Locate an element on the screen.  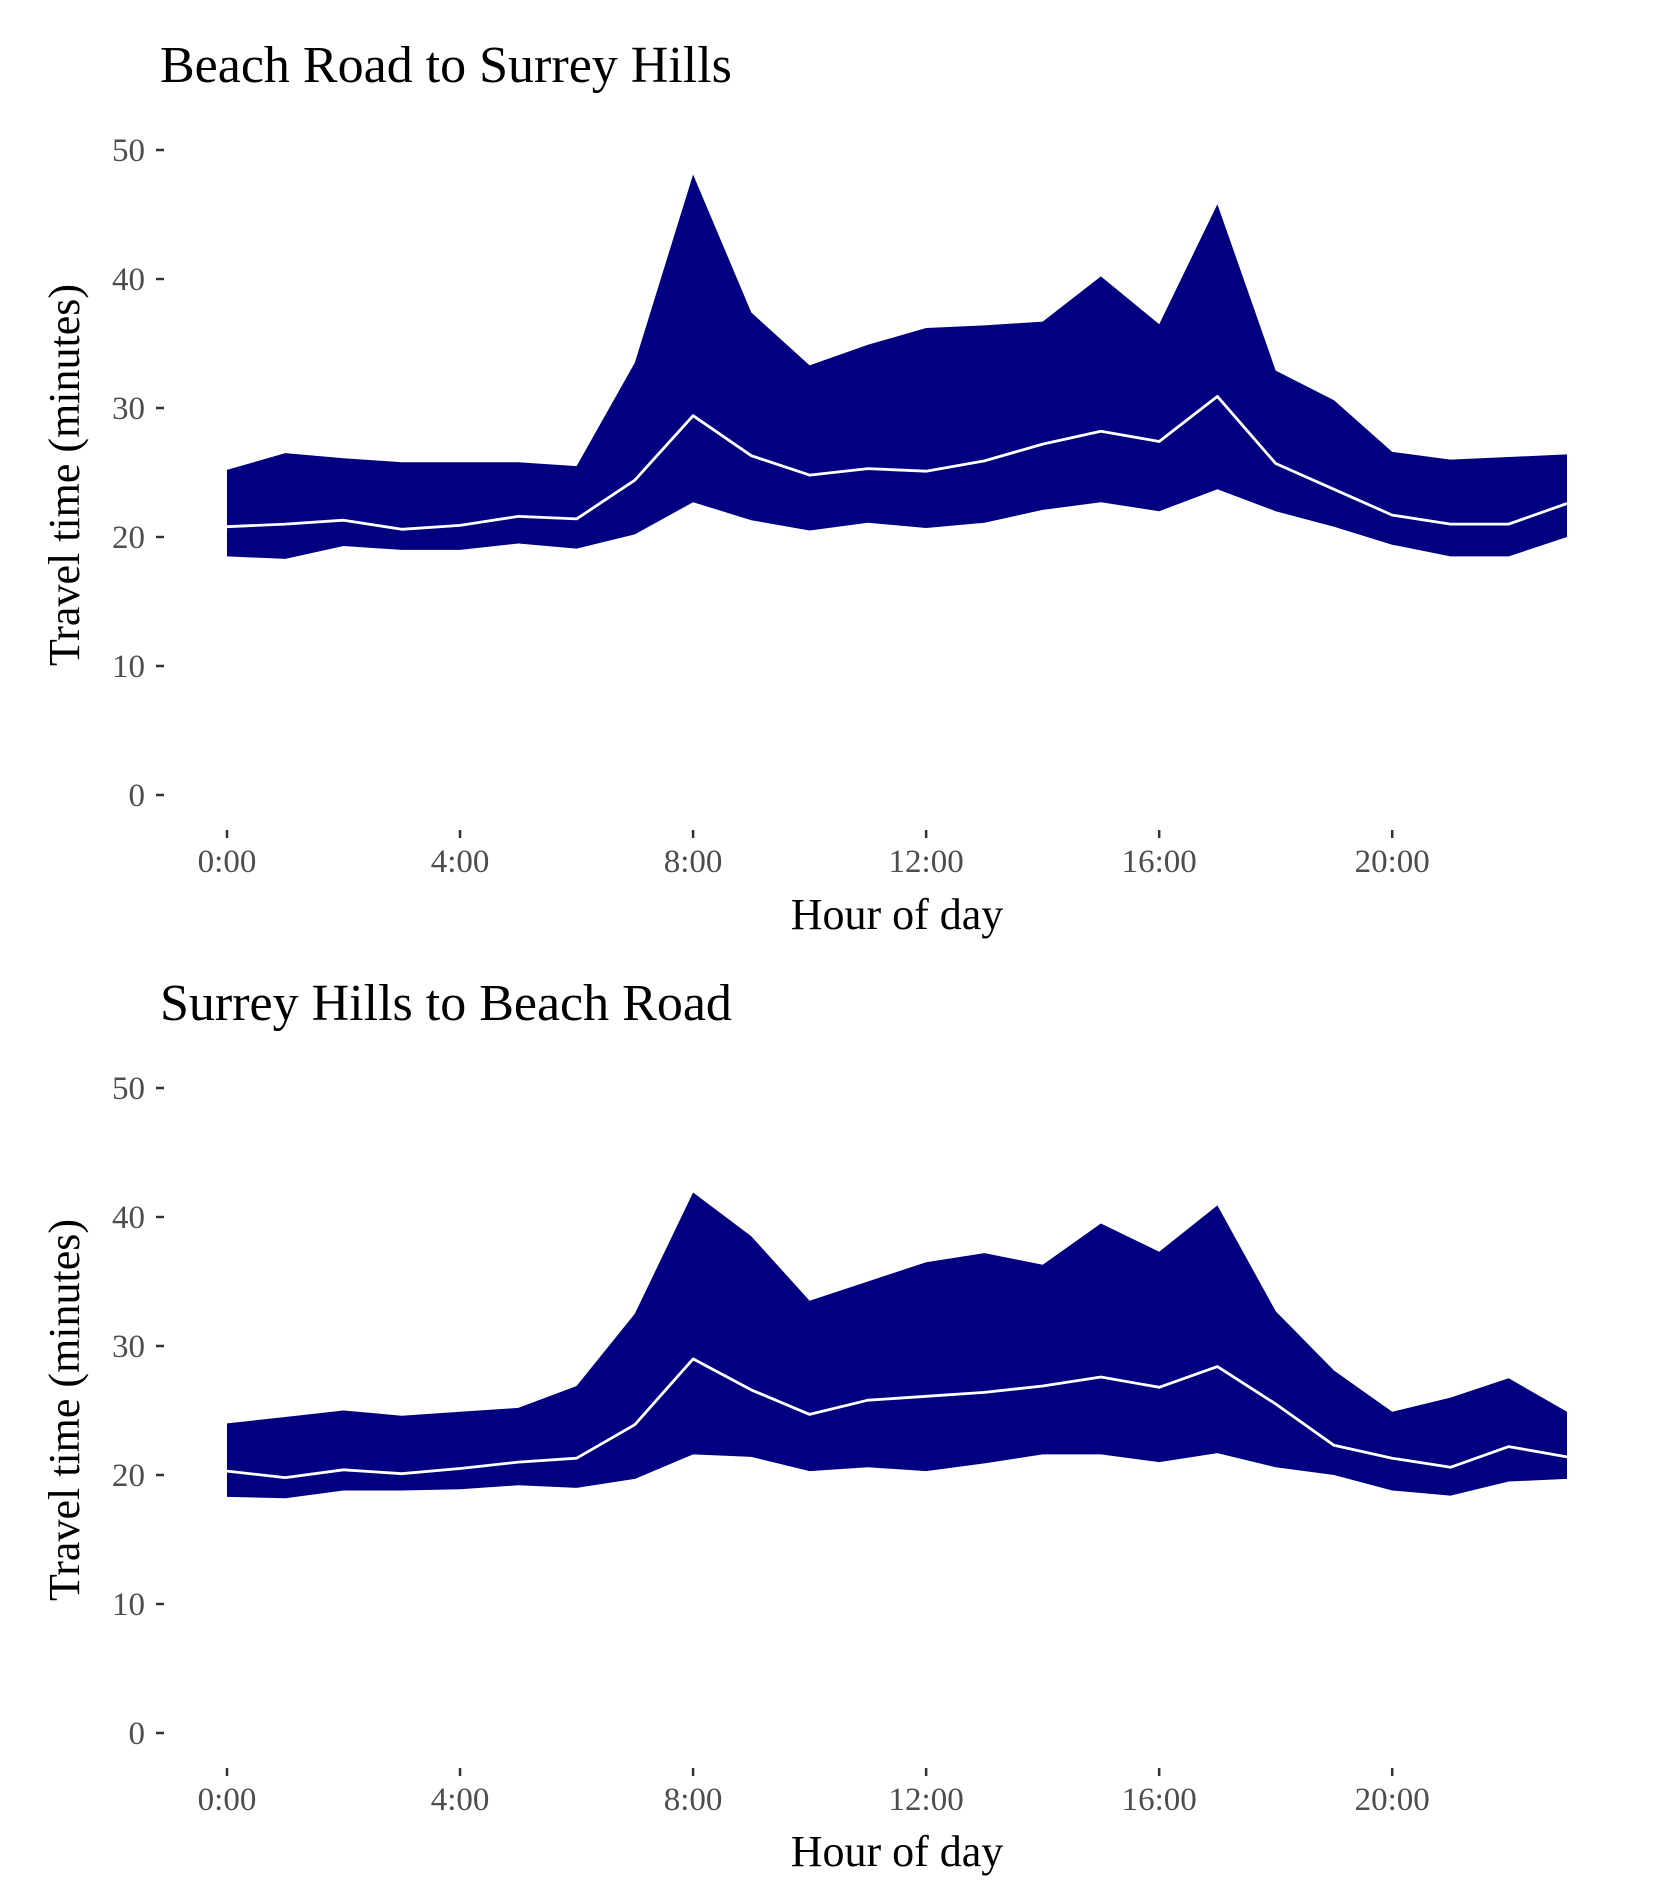
chart-title: Surrey Hills to Beach Road is located at coordinates (446, 1003).